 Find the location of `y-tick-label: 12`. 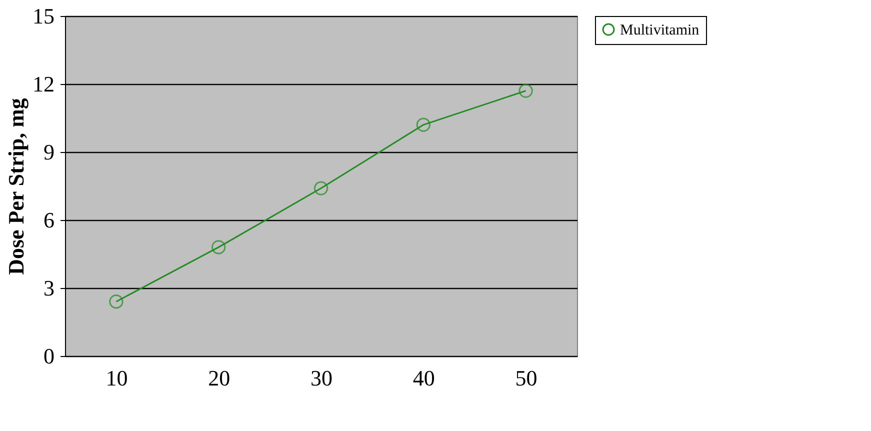

y-tick-label: 12 is located at coordinates (43, 84).